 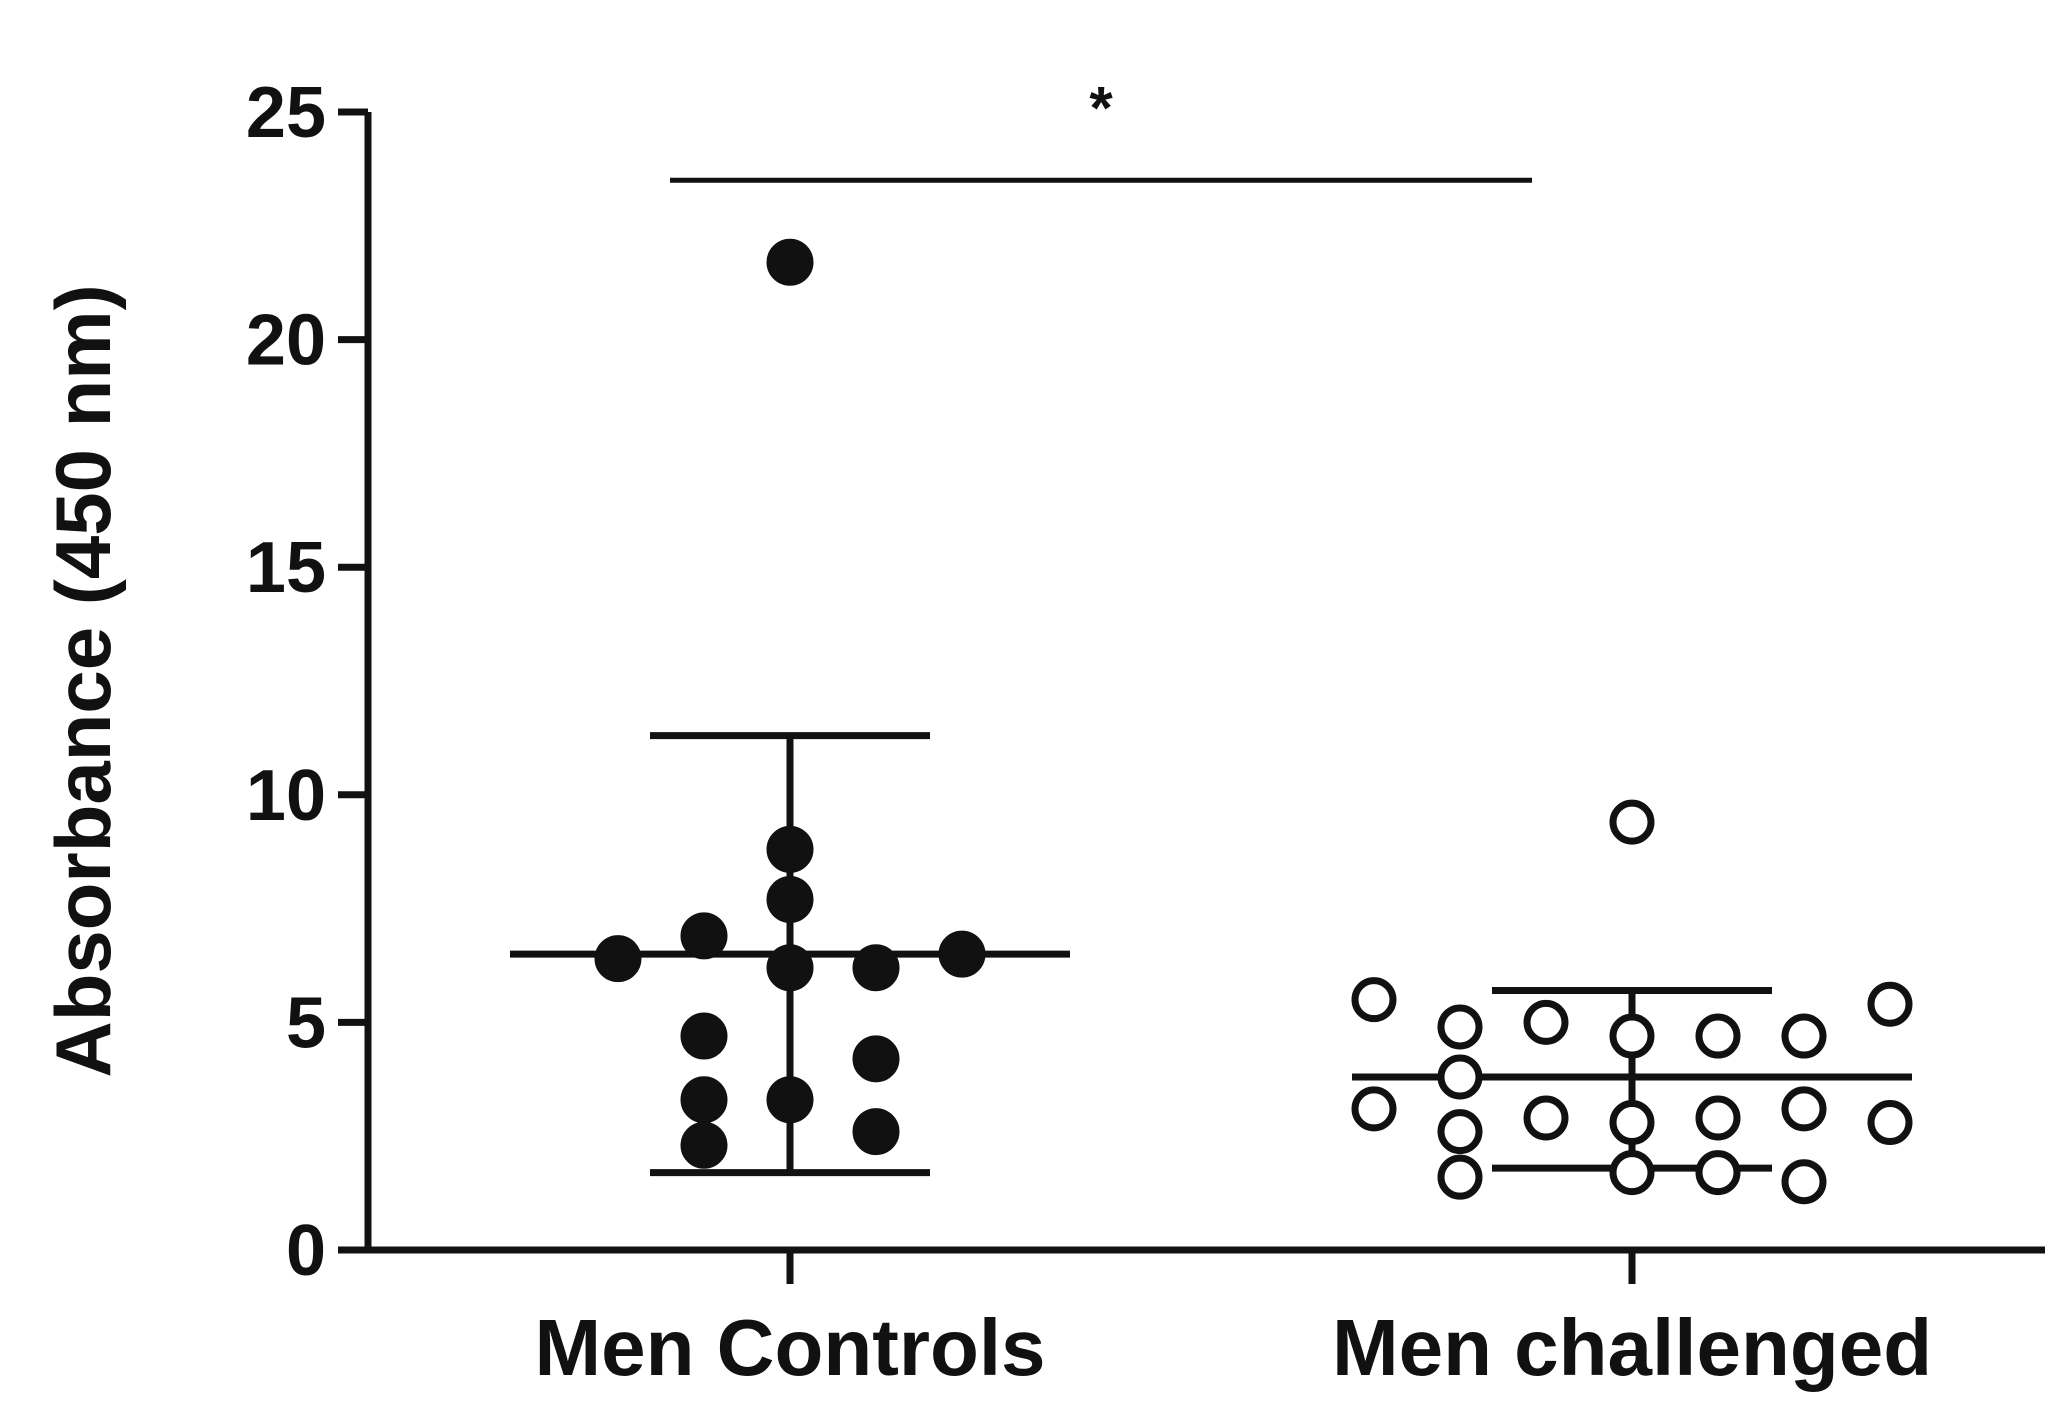 I want to click on y-tick-label: 5, so click(x=306, y=1023).